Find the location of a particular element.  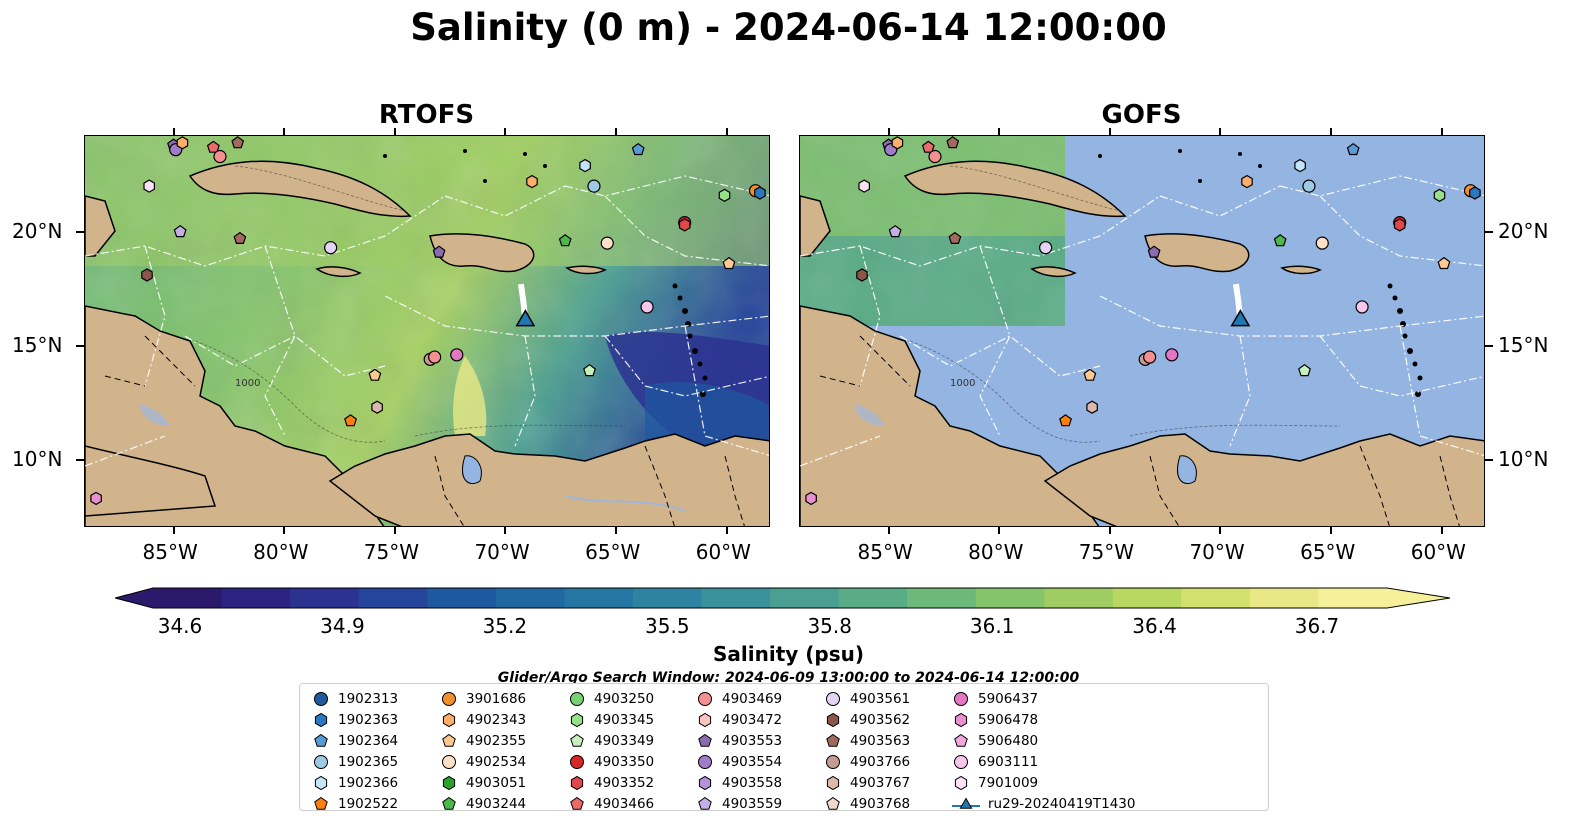

colorbar-tick-label: 36.1 is located at coordinates (992, 626).